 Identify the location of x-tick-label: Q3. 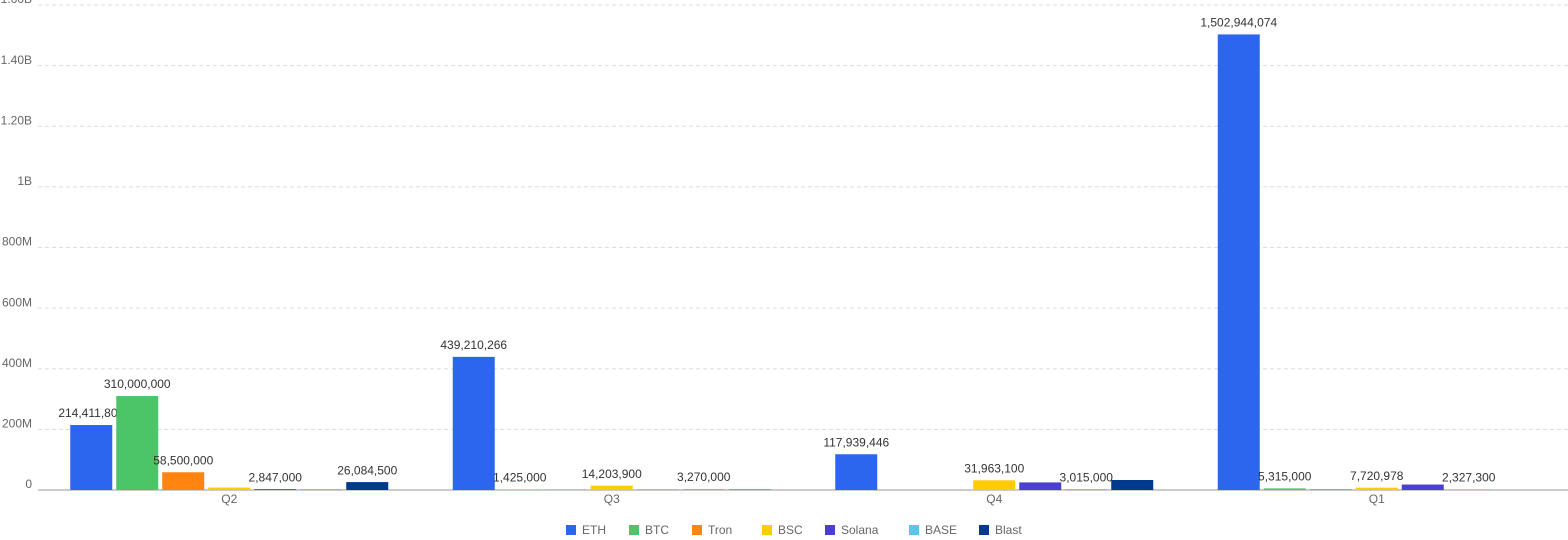
(612, 499).